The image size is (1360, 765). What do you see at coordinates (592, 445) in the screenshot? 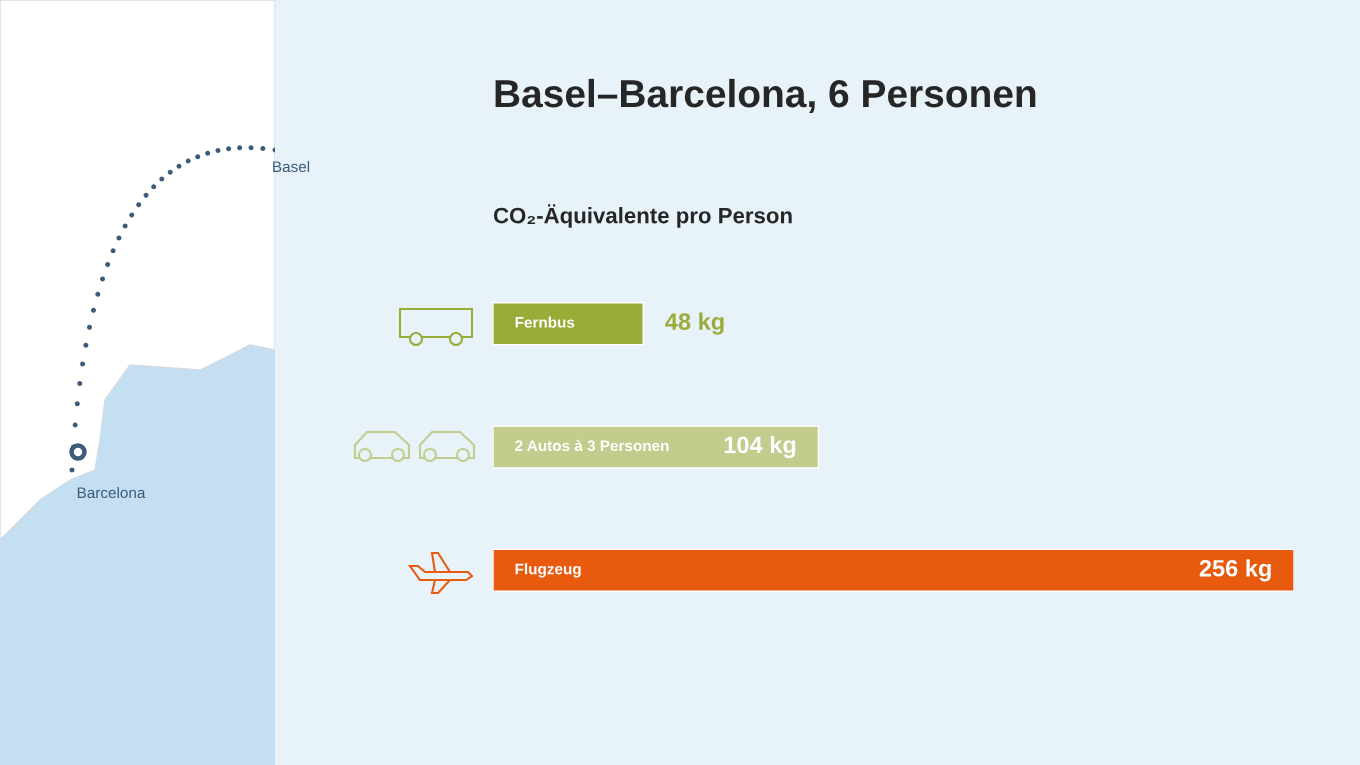
I see `y-tick-label: 2 Autos à 3 Personen` at bounding box center [592, 445].